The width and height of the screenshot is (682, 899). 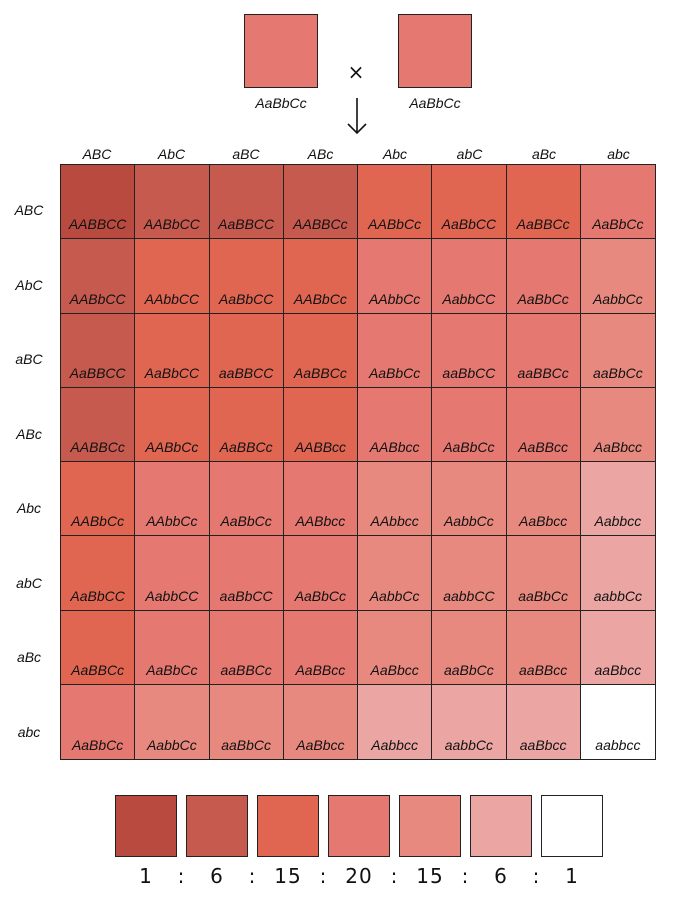 I want to click on genotype-cell: aabbCc, so click(x=617, y=573).